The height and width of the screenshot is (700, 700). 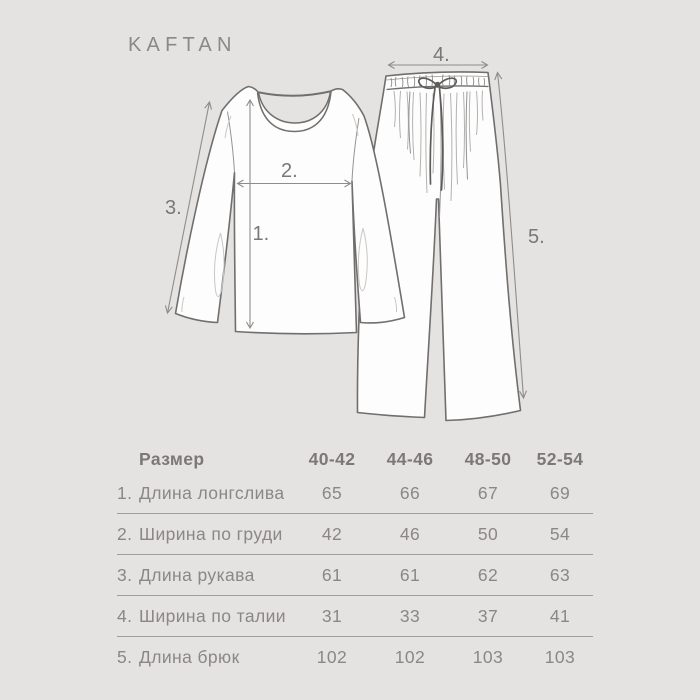 What do you see at coordinates (560, 533) in the screenshot?
I see `cell-value: 54` at bounding box center [560, 533].